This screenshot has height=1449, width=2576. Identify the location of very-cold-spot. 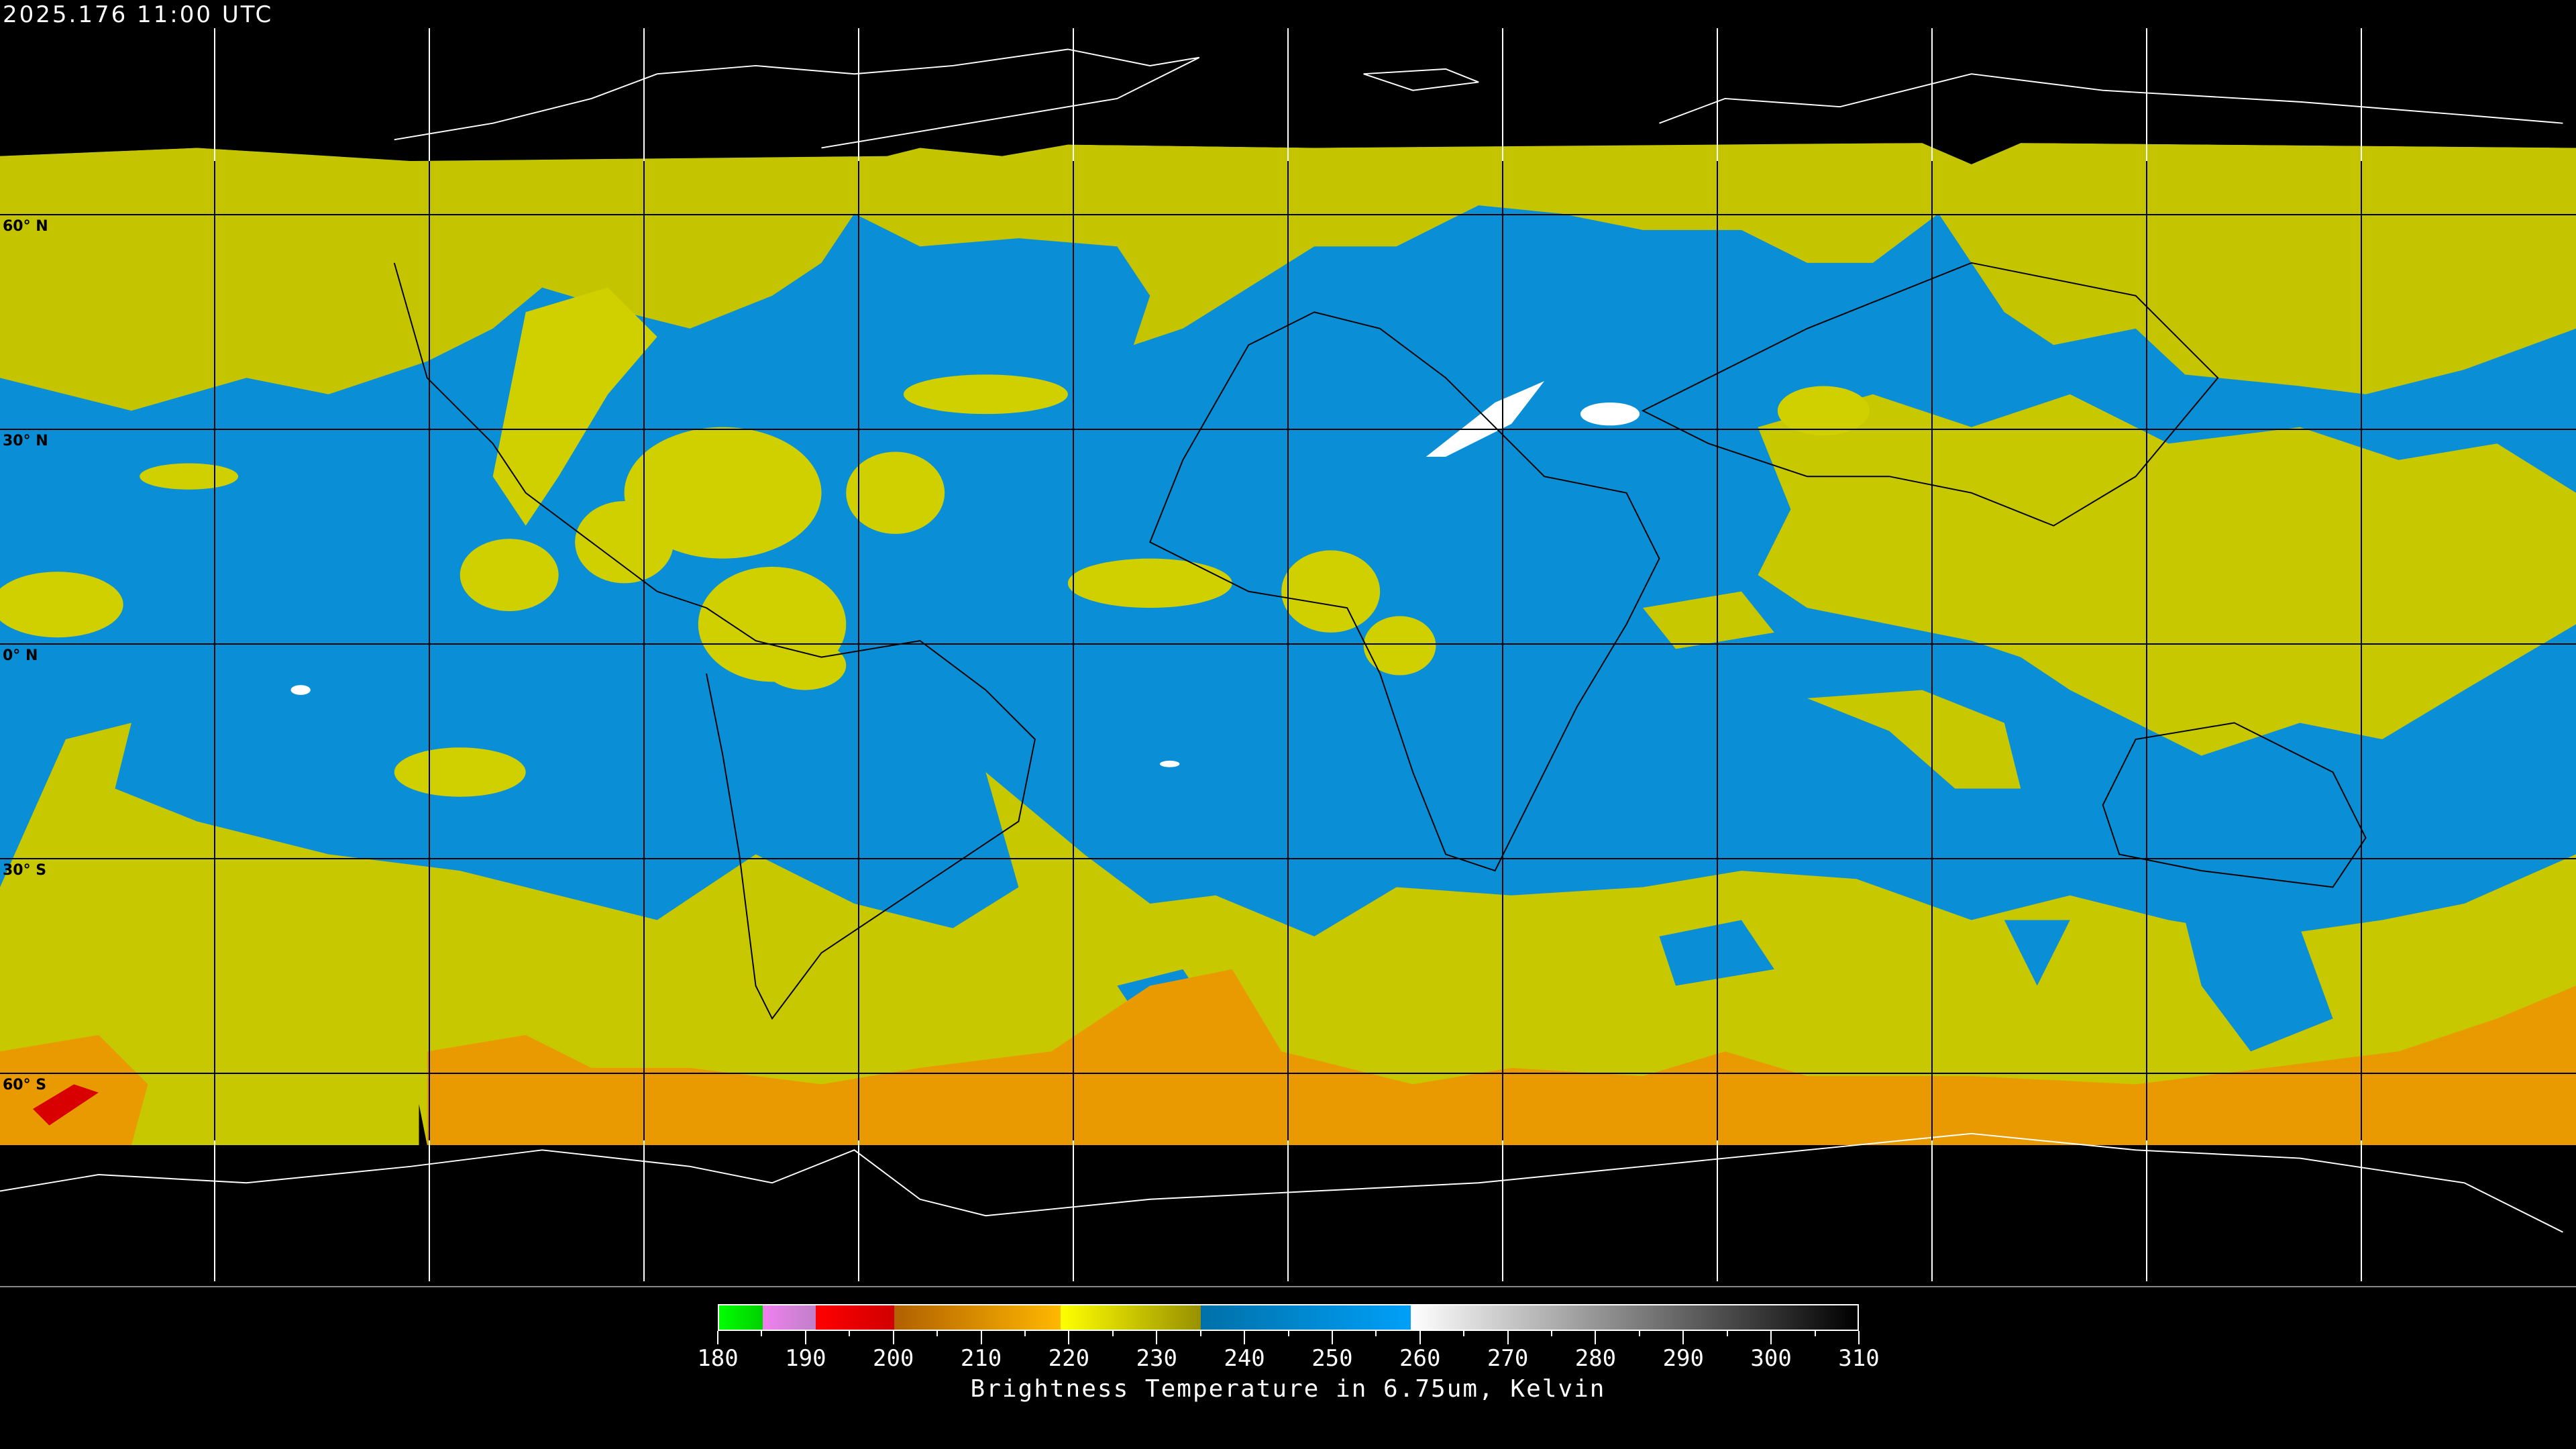
(65, 1105).